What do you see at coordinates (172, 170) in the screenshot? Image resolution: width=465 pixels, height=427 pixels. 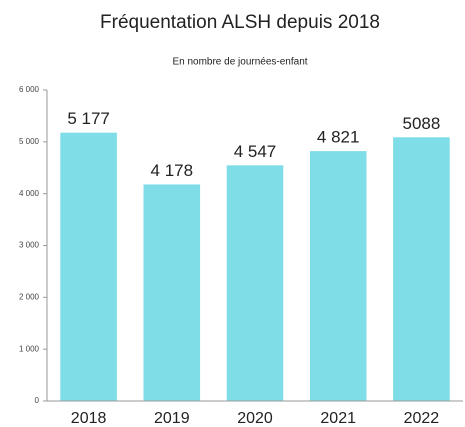 I see `value-label: 4 178` at bounding box center [172, 170].